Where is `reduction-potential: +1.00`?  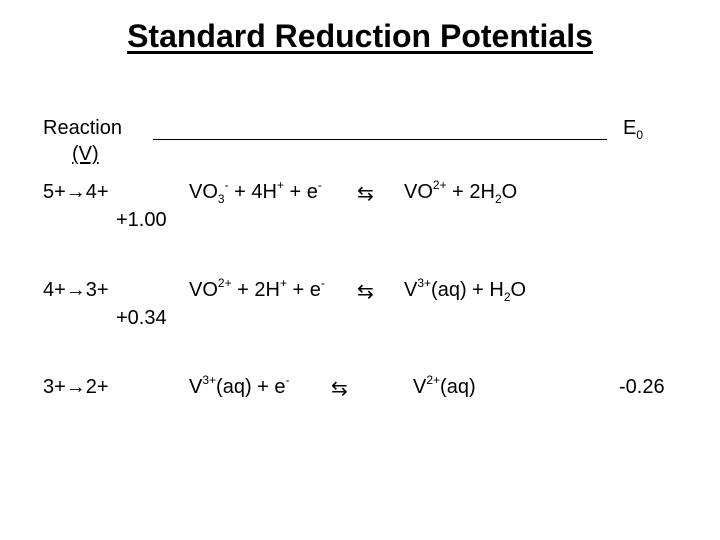
reduction-potential: +1.00 is located at coordinates (141, 220).